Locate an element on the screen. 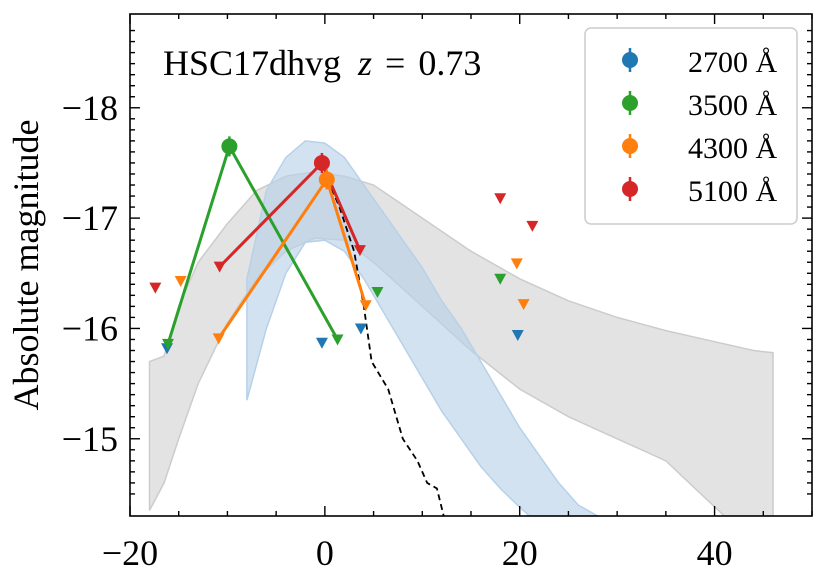  legend: 2700 Å 3500 Å 4300 Å 5100 Å is located at coordinates (691, 126).